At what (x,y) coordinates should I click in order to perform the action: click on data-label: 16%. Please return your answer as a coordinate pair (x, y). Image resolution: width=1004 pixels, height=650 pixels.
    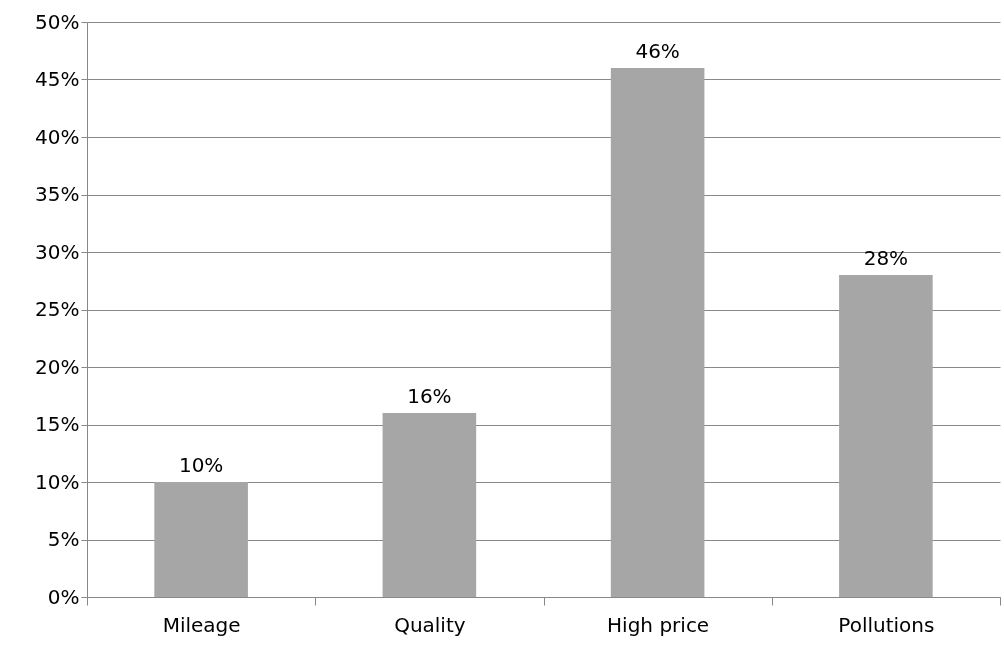
    Looking at the image, I should click on (429, 396).